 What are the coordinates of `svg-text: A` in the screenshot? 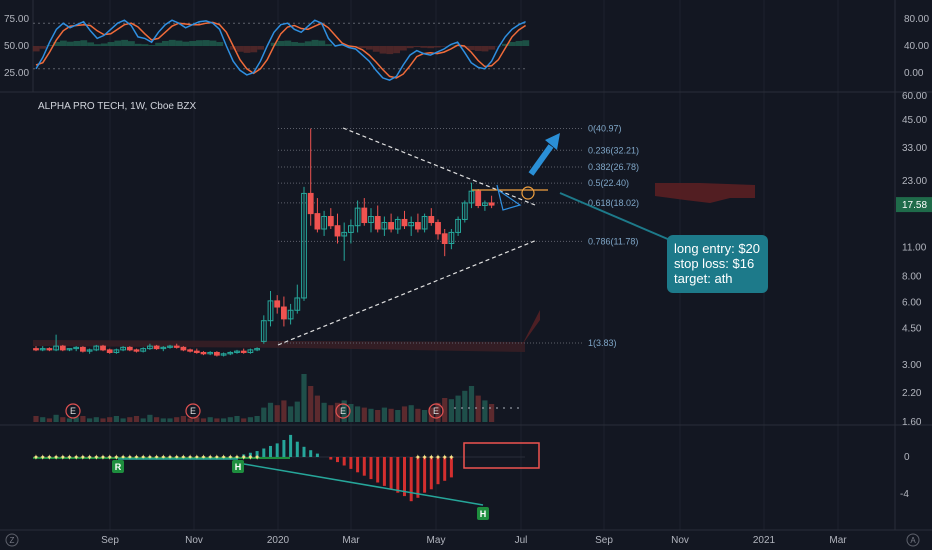 It's located at (913, 540).